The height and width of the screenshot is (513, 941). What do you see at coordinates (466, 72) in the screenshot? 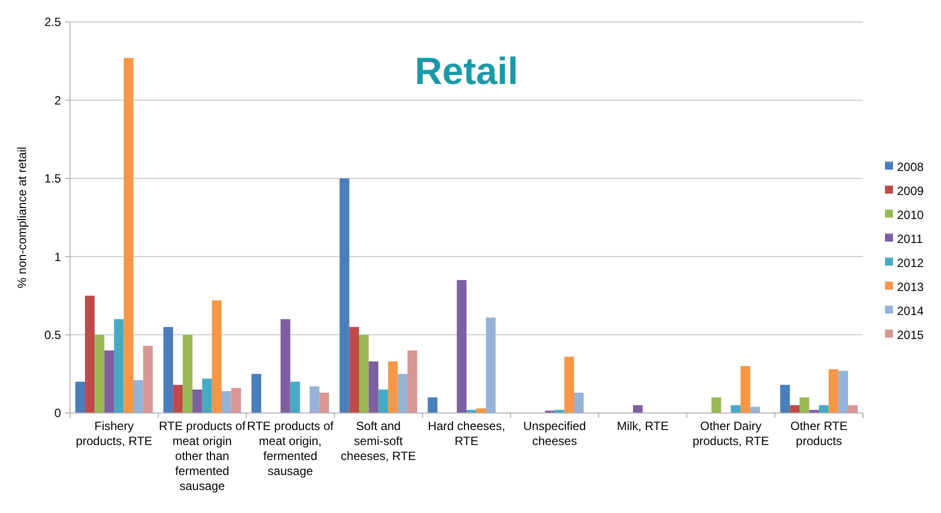
I see `text: Retail` at bounding box center [466, 72].